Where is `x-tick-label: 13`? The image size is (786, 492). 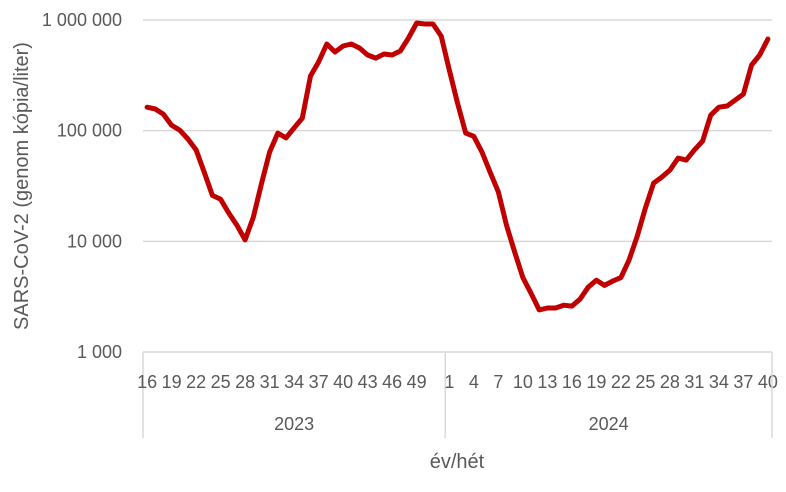
x-tick-label: 13 is located at coordinates (547, 382).